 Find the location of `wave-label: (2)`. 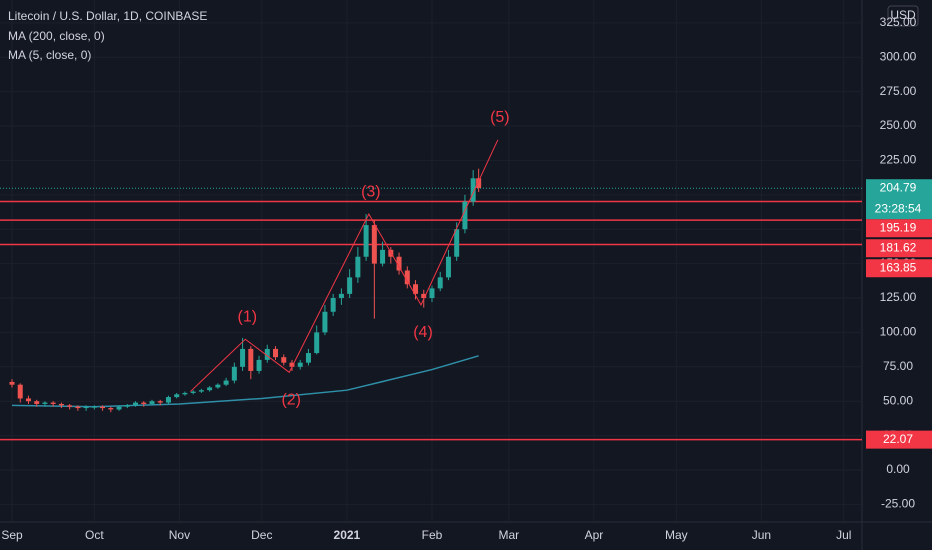

wave-label: (2) is located at coordinates (291, 400).